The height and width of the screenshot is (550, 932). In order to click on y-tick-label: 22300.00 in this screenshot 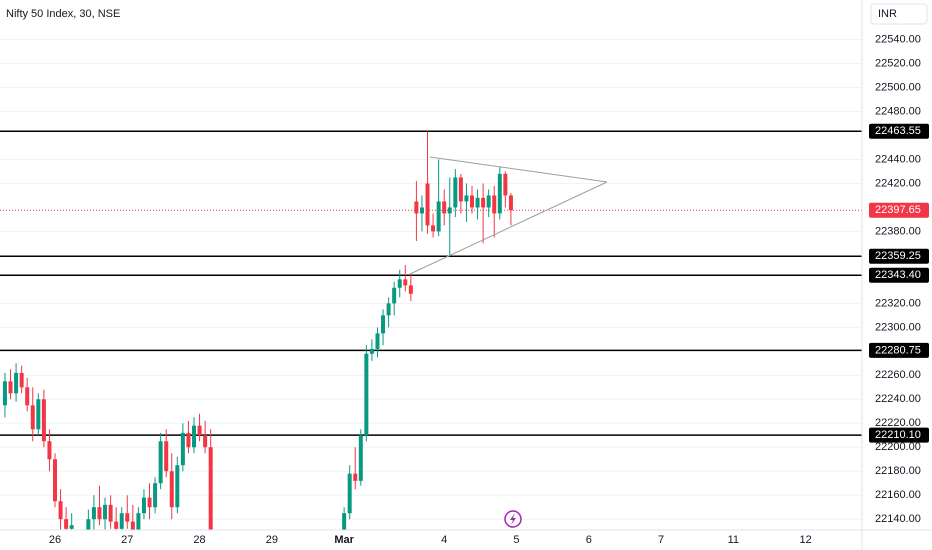, I will do `click(898, 327)`.